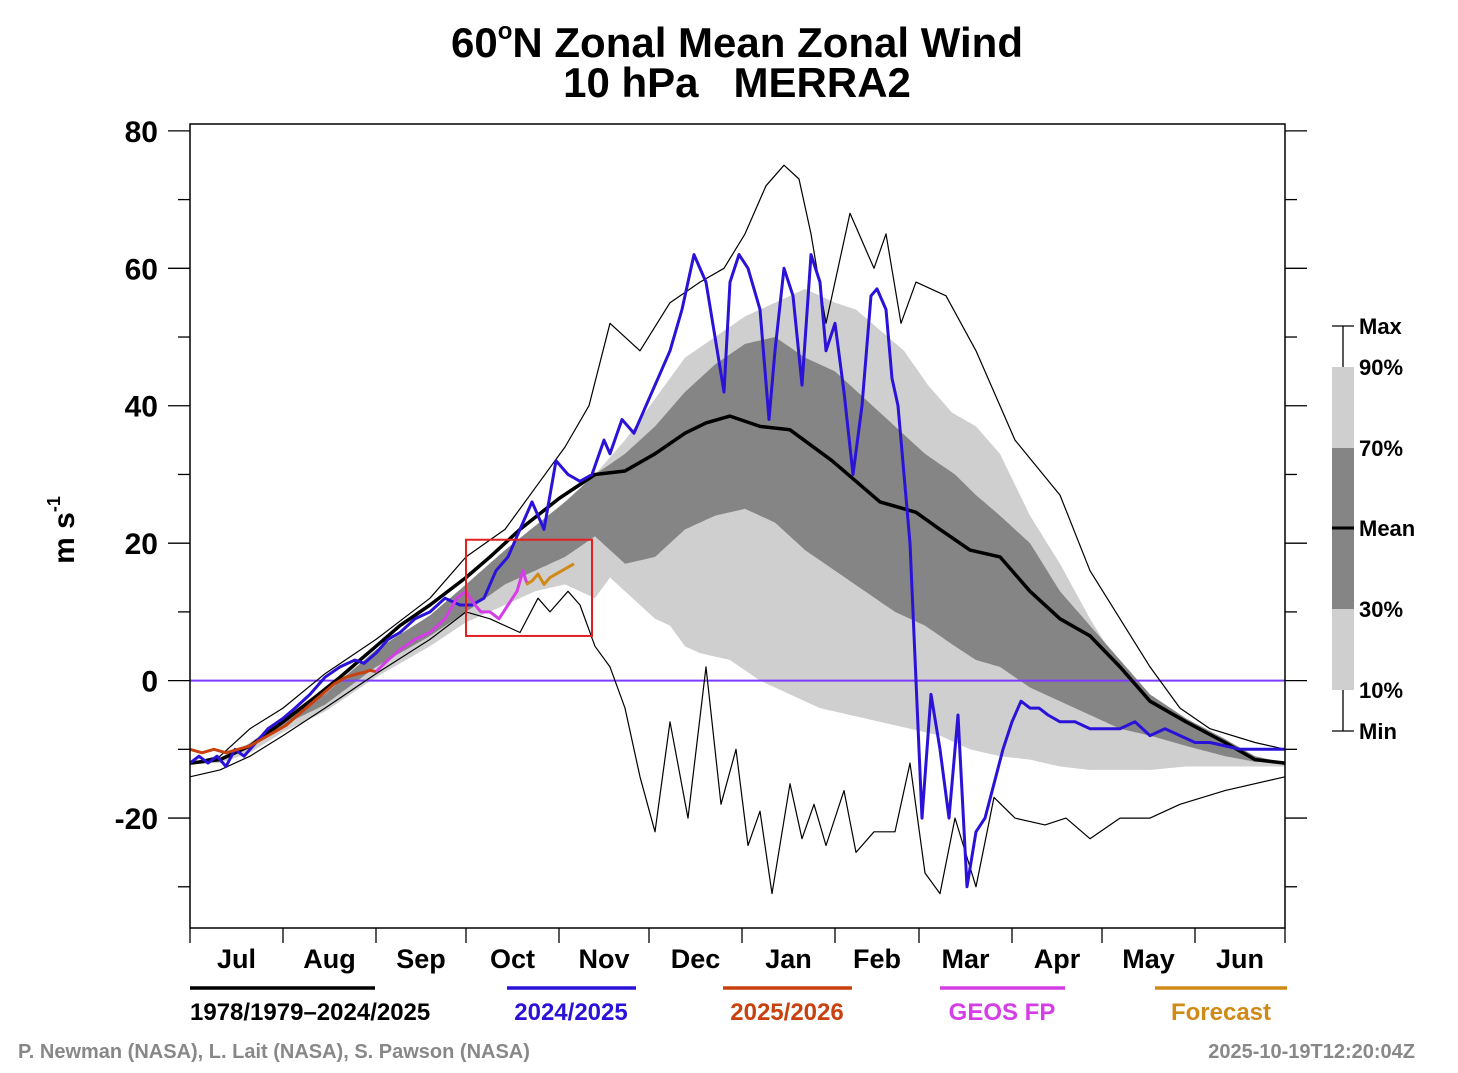 The height and width of the screenshot is (1073, 1458). What do you see at coordinates (1002, 1012) in the screenshot?
I see `legend-label: GEOS FP` at bounding box center [1002, 1012].